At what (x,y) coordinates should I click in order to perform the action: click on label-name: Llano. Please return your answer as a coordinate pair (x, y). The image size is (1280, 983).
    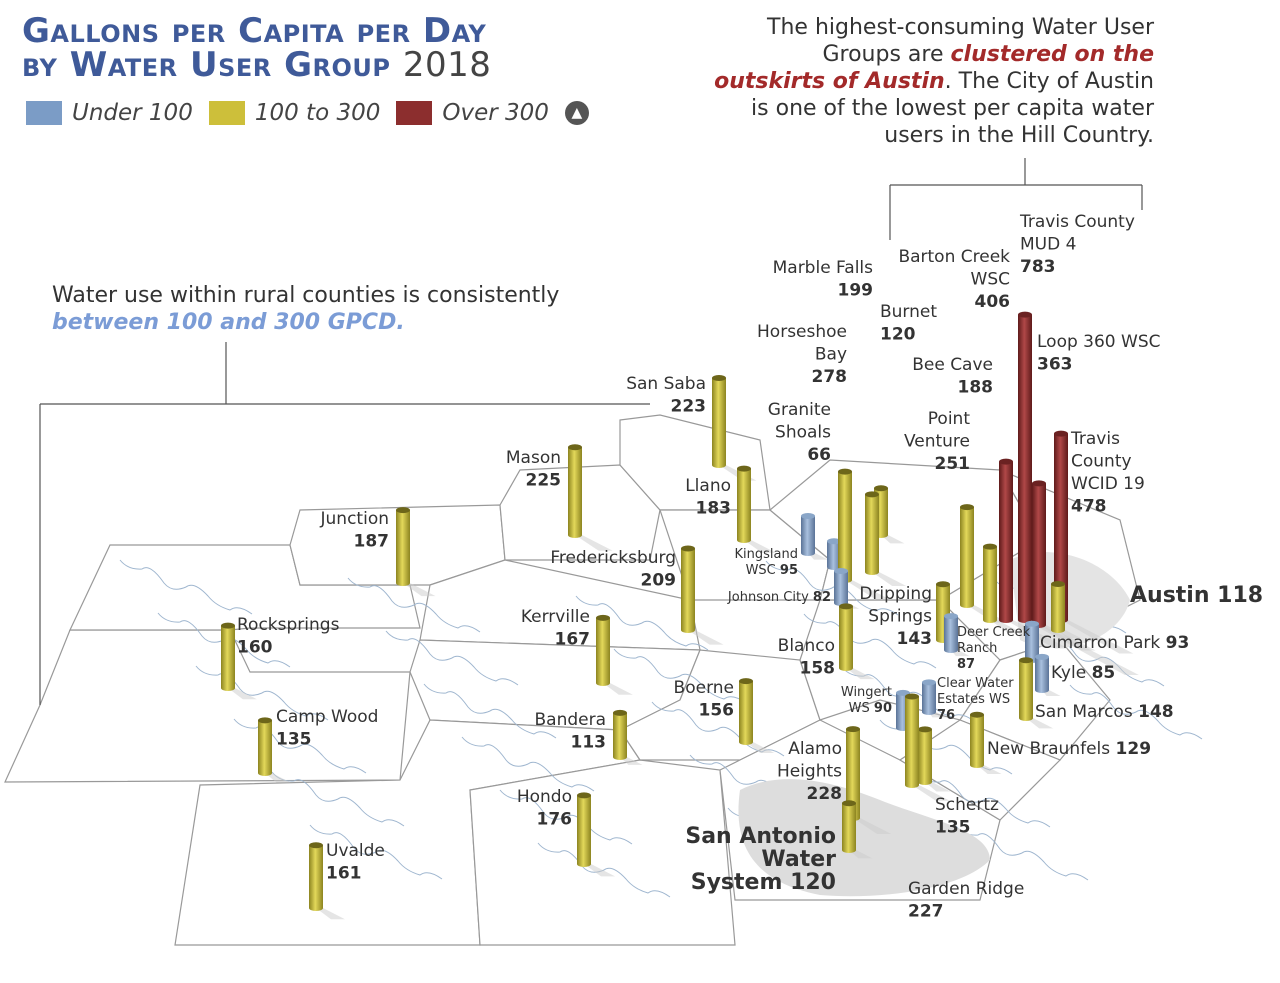
    Looking at the image, I should click on (708, 486).